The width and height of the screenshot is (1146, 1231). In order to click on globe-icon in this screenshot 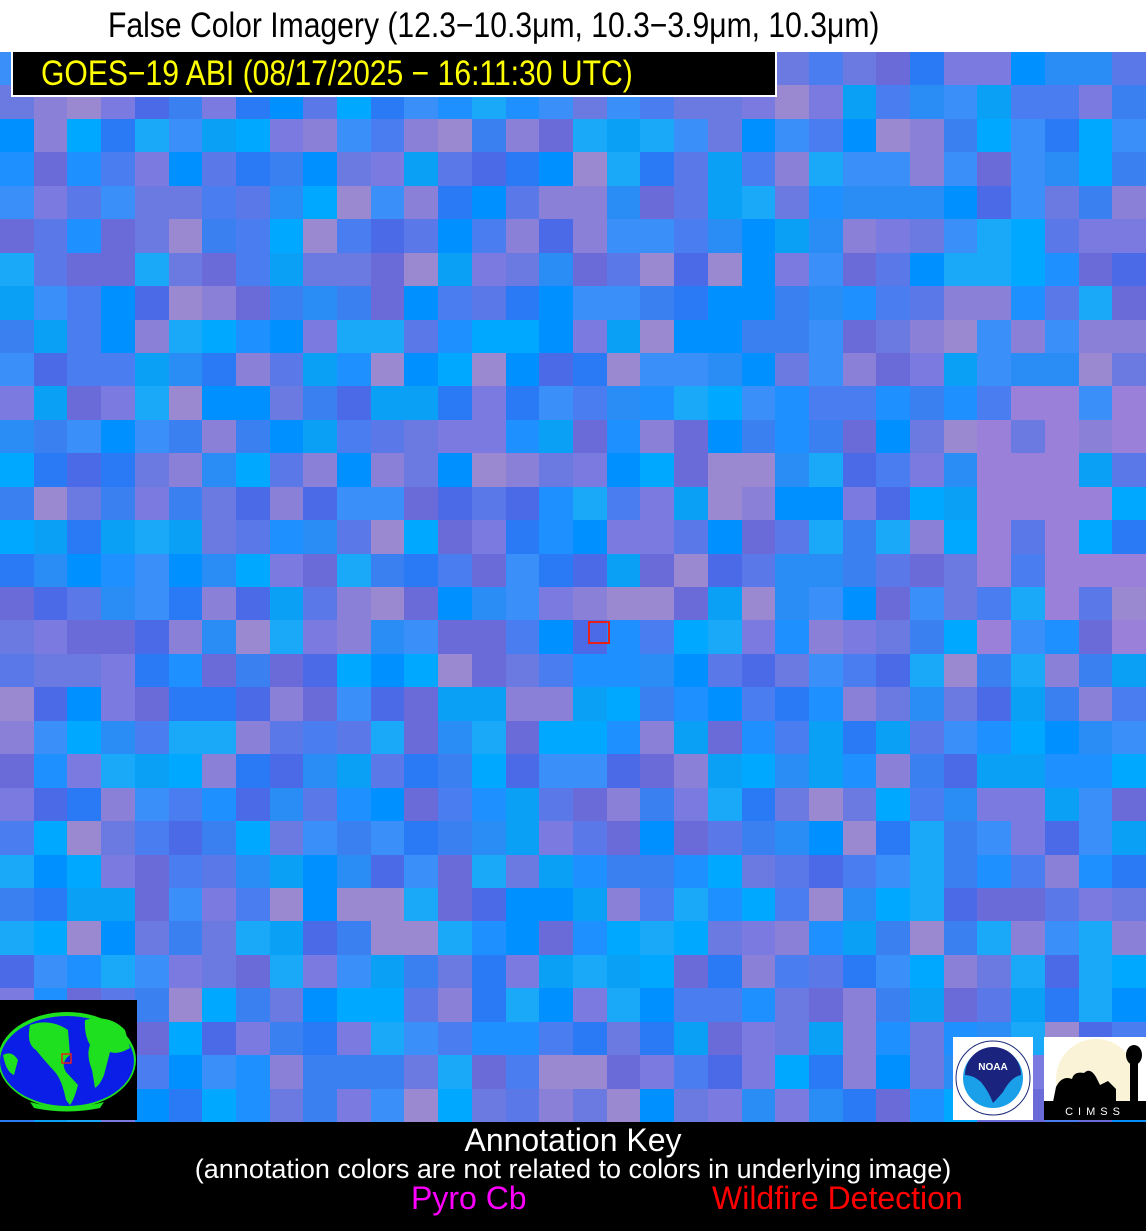, I will do `click(68, 1062)`.